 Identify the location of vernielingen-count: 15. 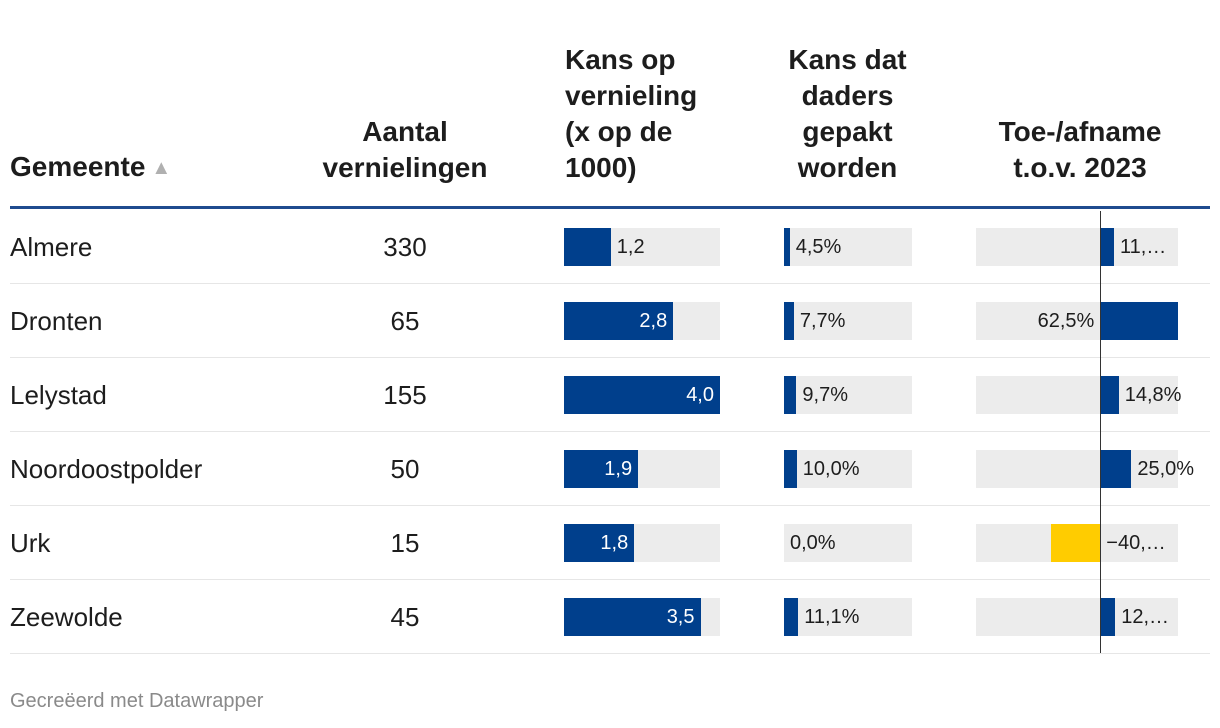
(405, 543).